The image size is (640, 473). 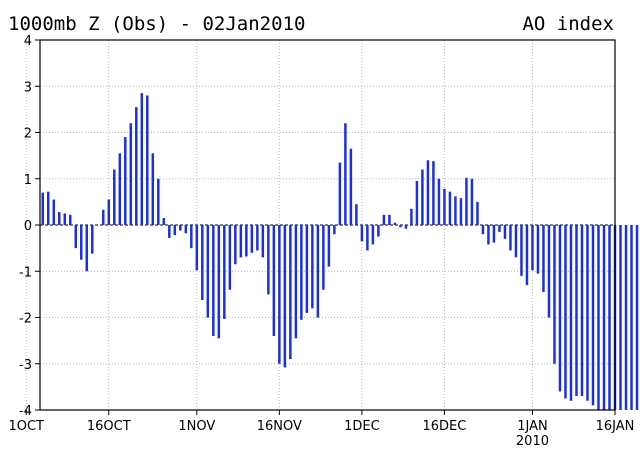 I want to click on y-tick-label: -3, so click(x=25, y=365).